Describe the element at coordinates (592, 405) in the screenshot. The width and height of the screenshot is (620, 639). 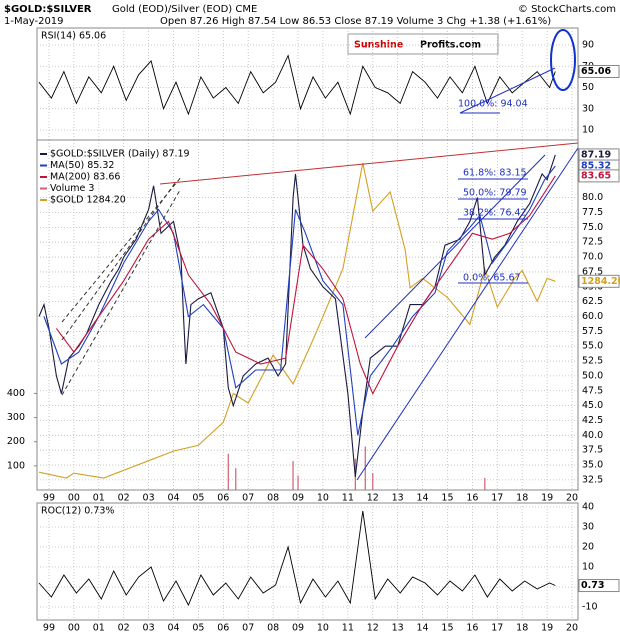
I see `y-tick-label: 45.0` at that location.